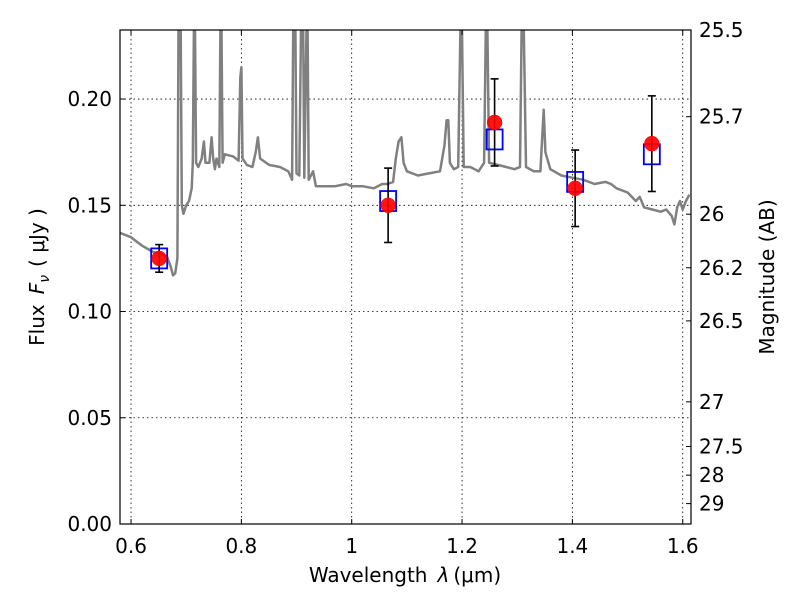 Image resolution: width=800 pixels, height=600 pixels. Describe the element at coordinates (89, 524) in the screenshot. I see `y-tick-label: 0.00` at that location.